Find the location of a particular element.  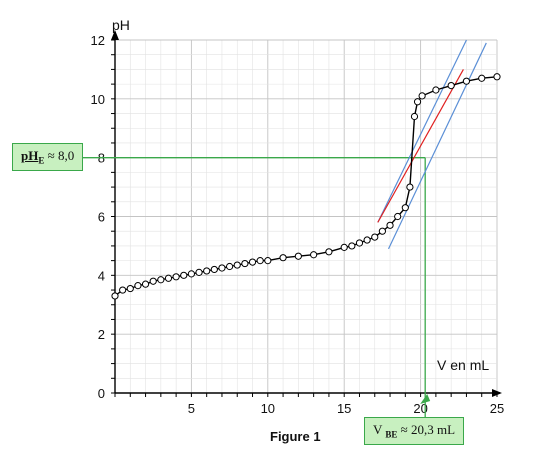

ph-equivalence-box: pHE ≈ 8,0 is located at coordinates (48, 157).